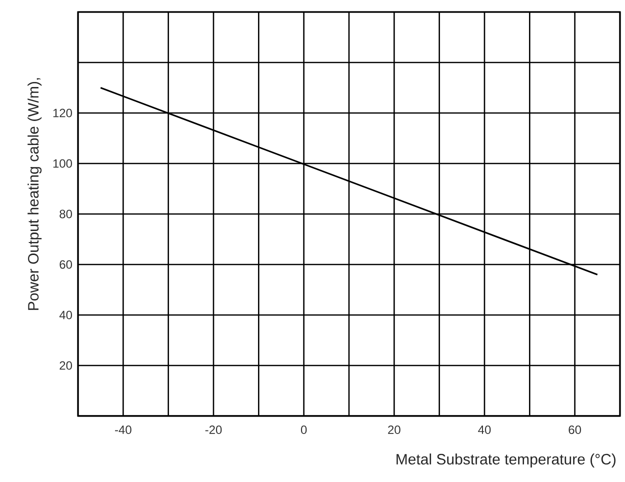  Describe the element at coordinates (506, 461) in the screenshot. I see `x-axis-title: Metal Substrate temperature (°C)` at that location.